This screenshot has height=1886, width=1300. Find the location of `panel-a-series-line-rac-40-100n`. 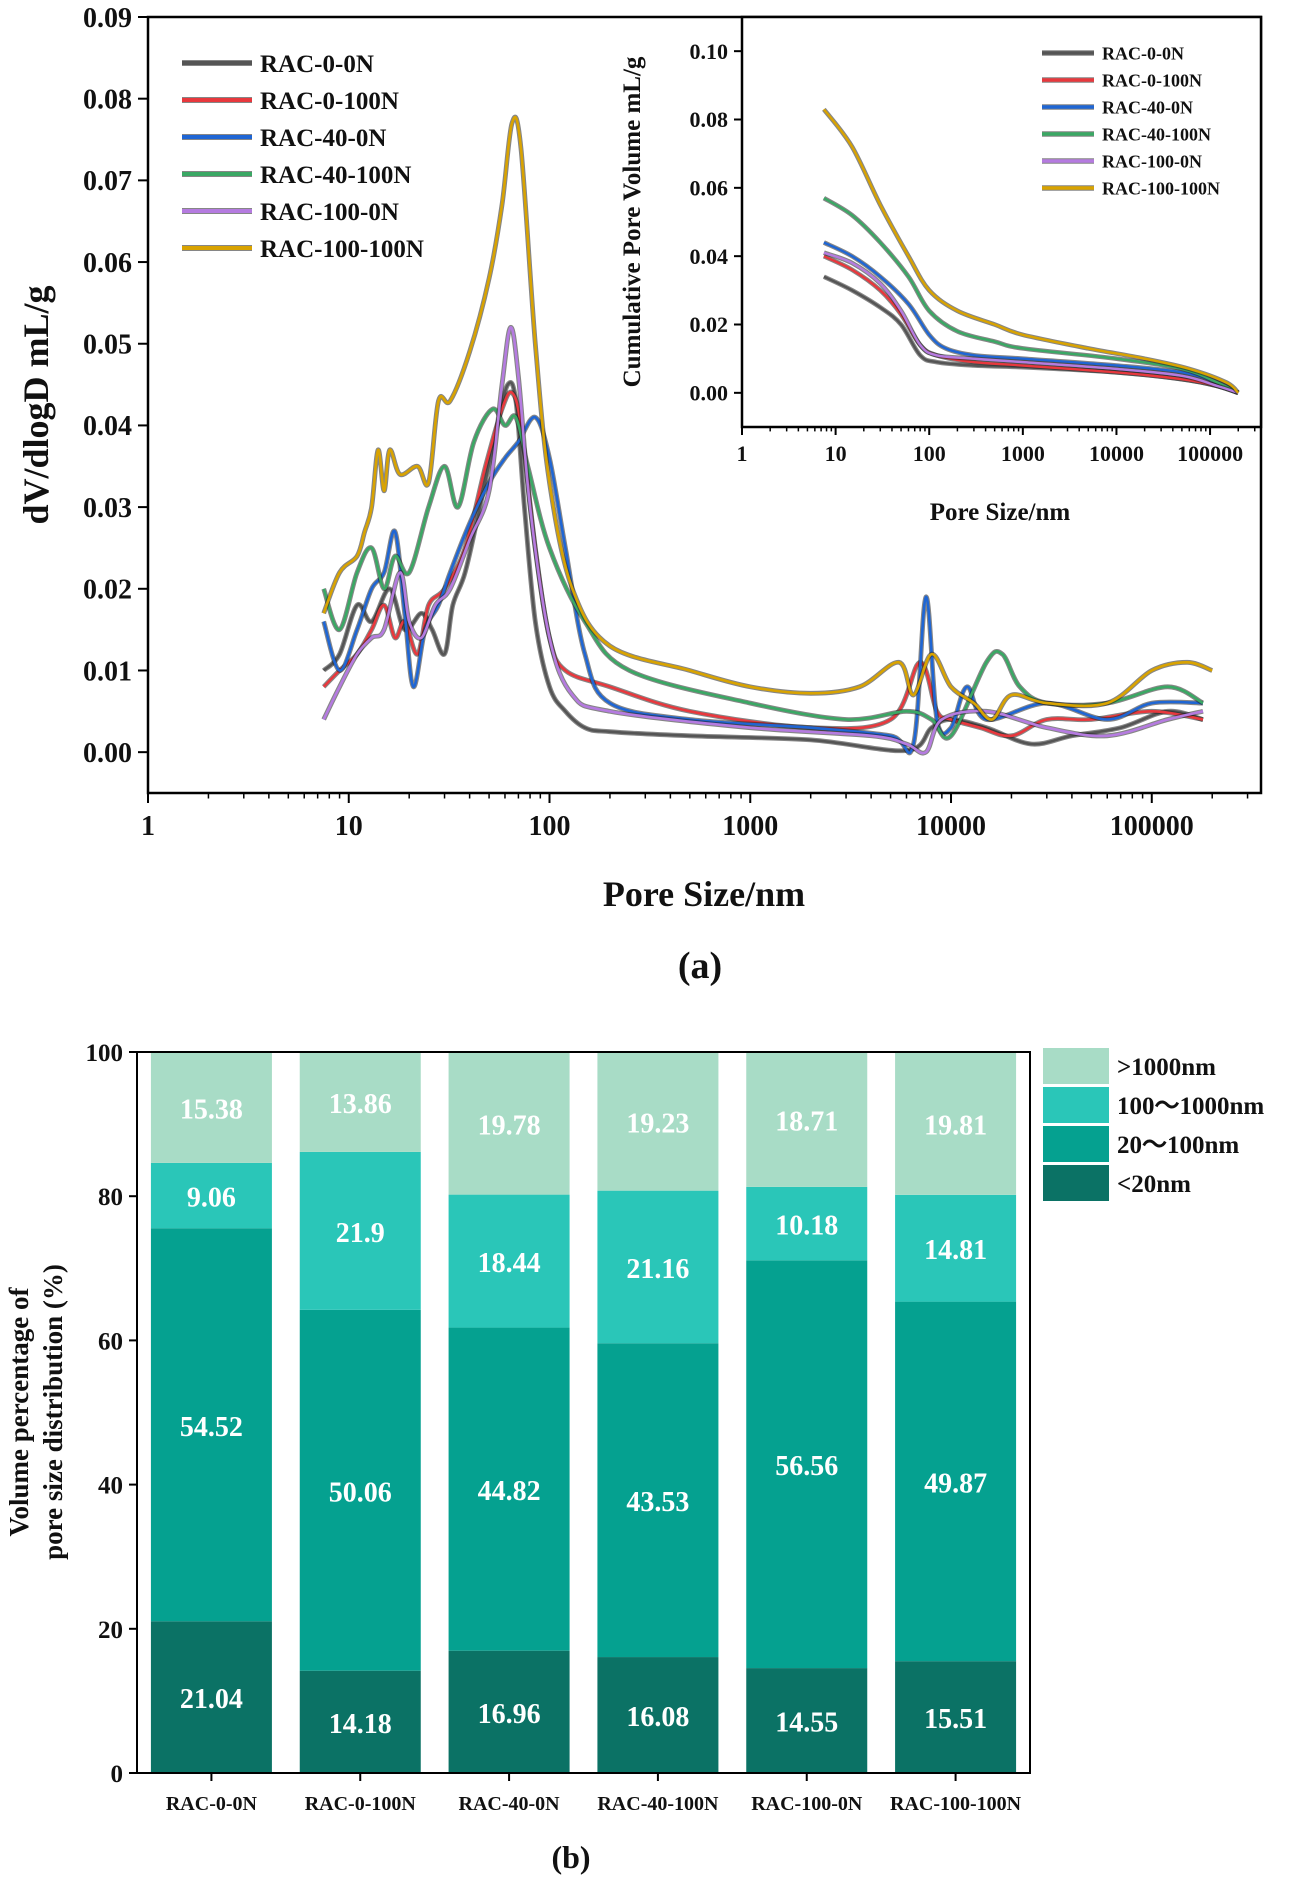

panel-a-series-line-rac-40-100n is located at coordinates (763, 573).